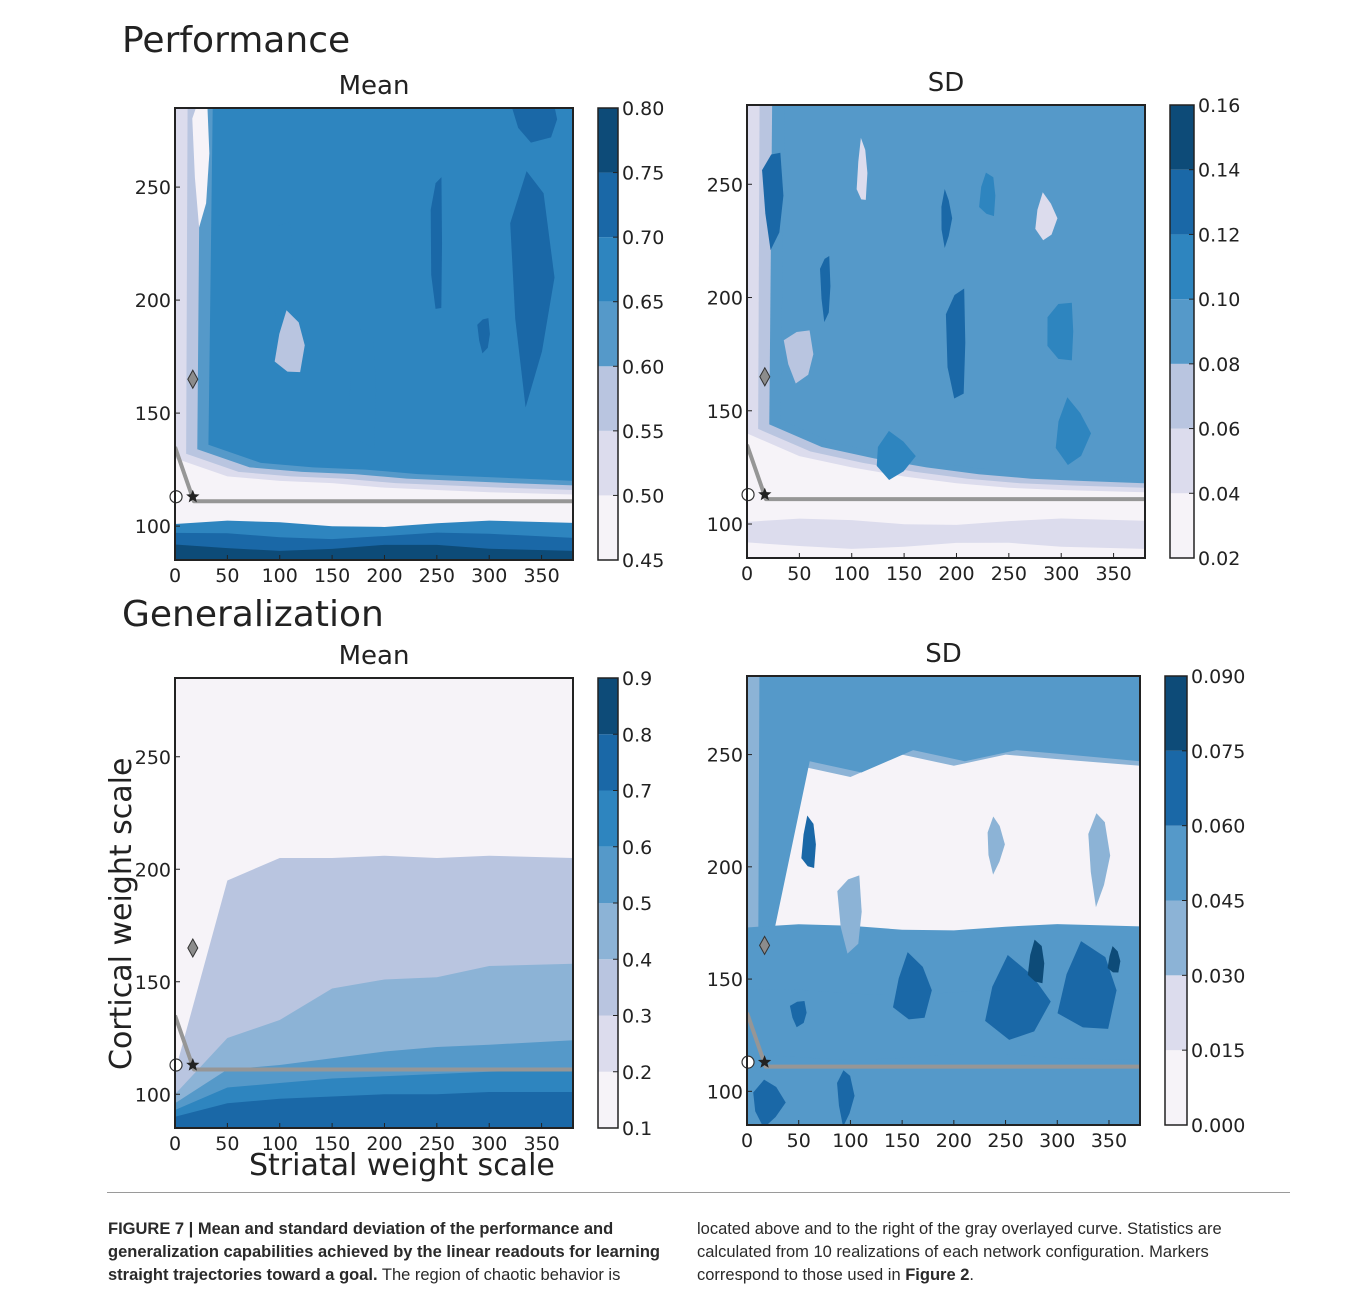  I want to click on colorbar-tick-label: 0.06, so click(1219, 430).